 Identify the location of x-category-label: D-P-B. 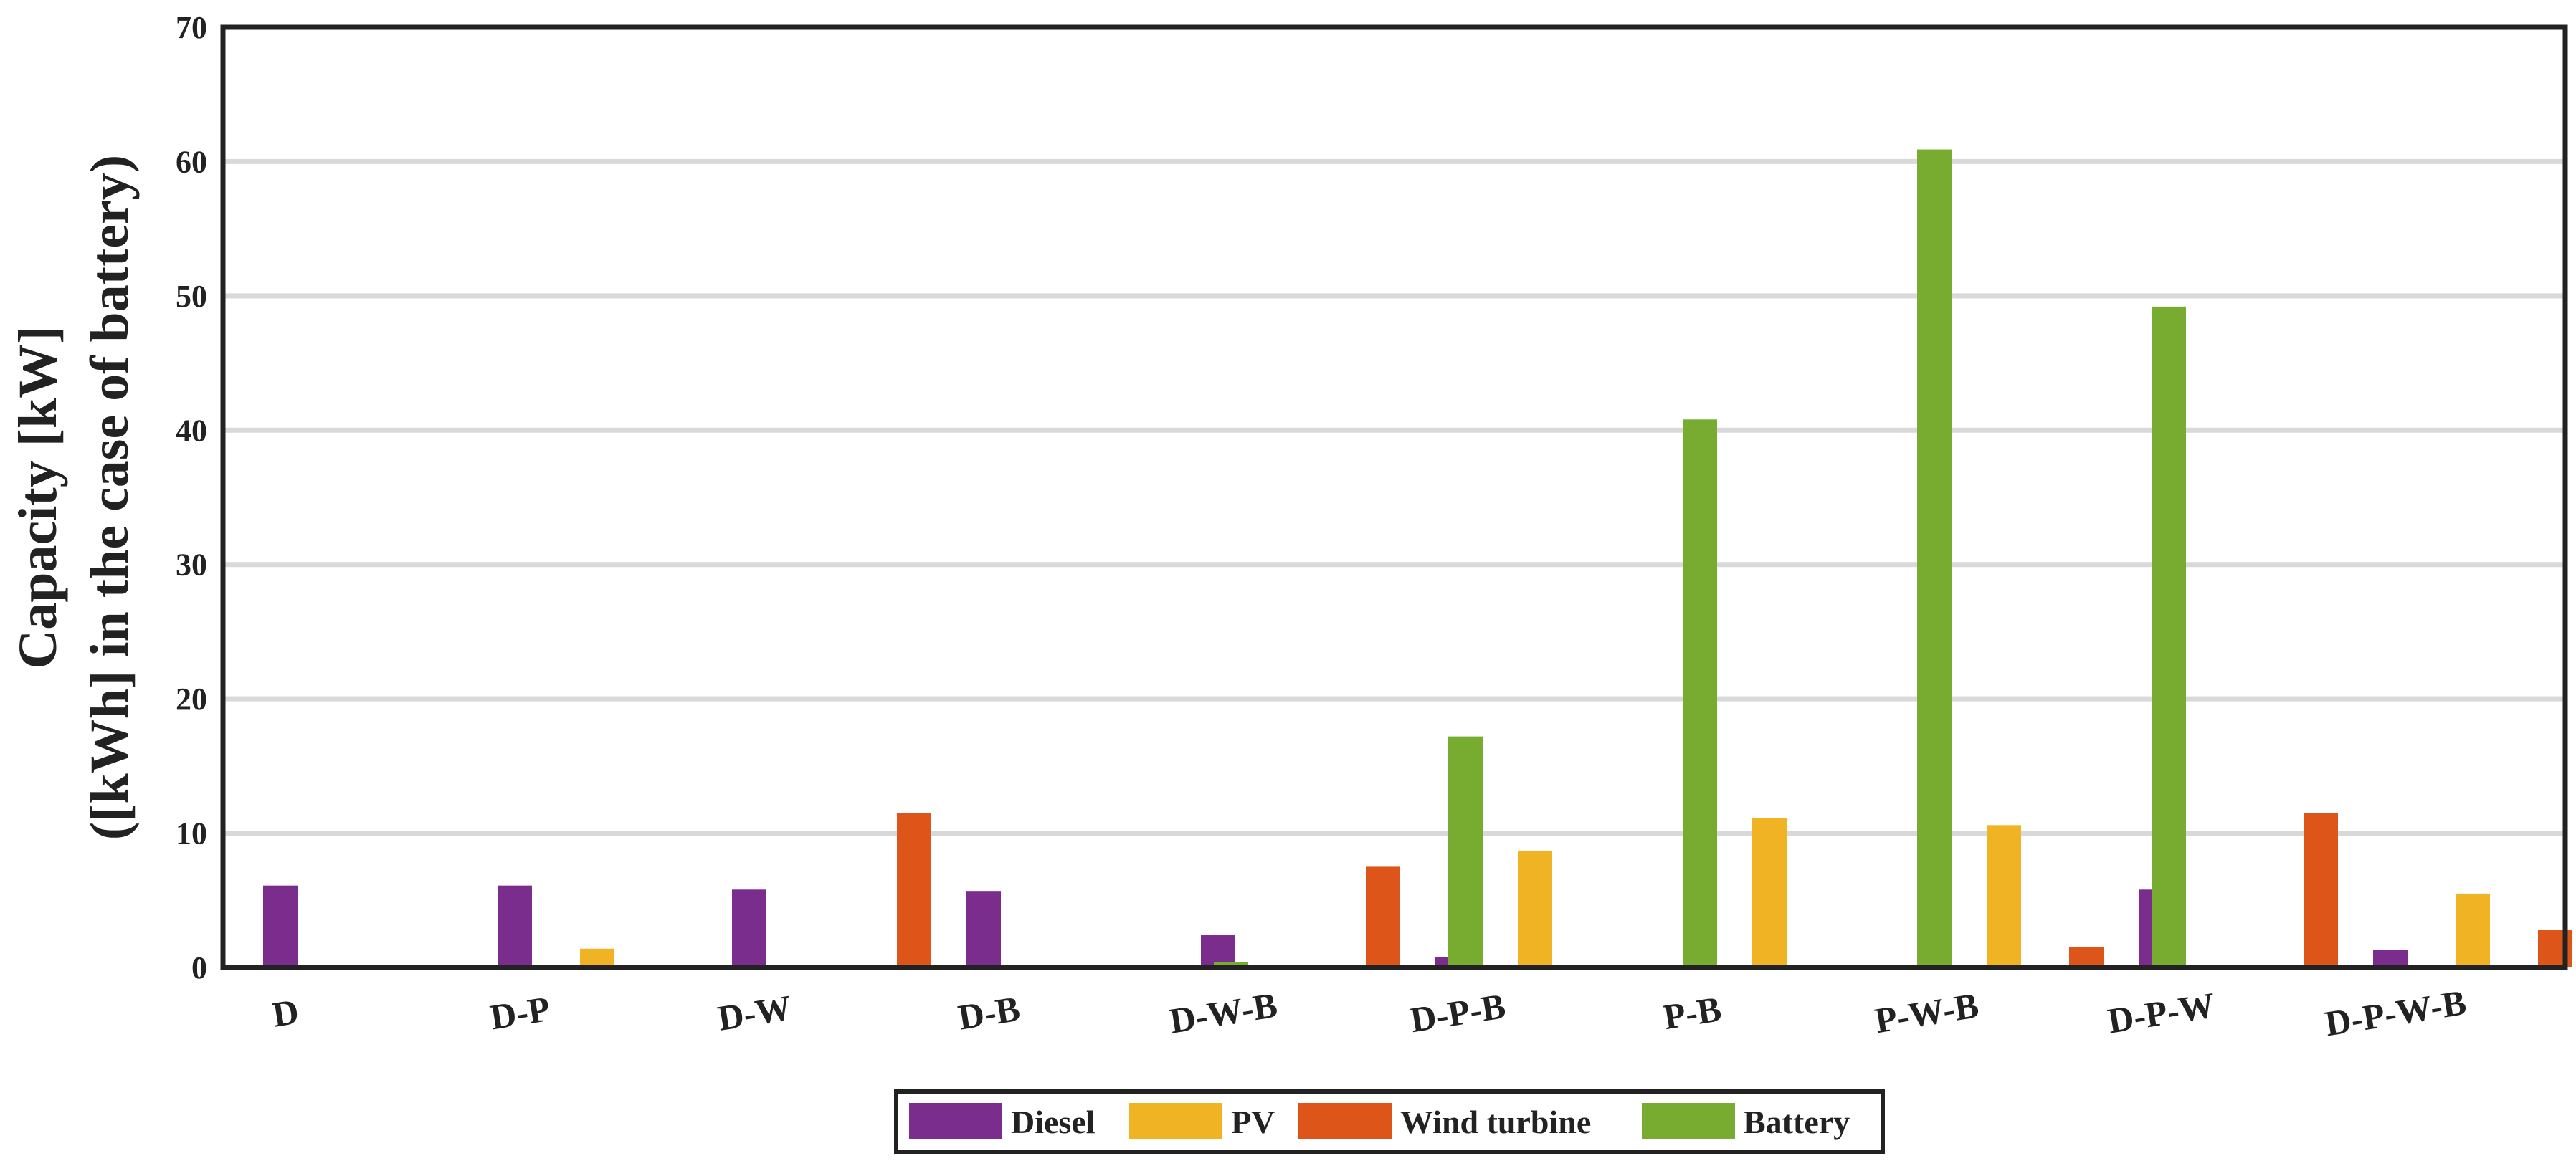
(1457, 1013).